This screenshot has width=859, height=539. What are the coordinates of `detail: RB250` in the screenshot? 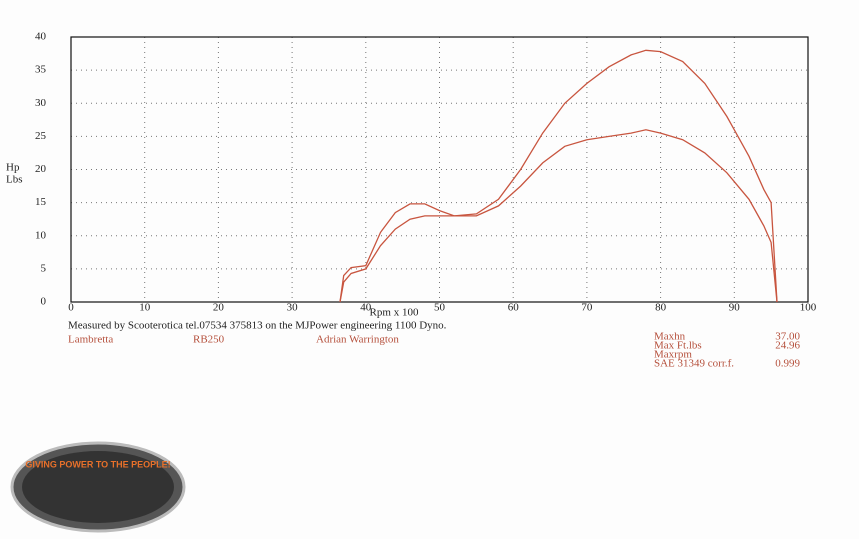 It's located at (209, 340).